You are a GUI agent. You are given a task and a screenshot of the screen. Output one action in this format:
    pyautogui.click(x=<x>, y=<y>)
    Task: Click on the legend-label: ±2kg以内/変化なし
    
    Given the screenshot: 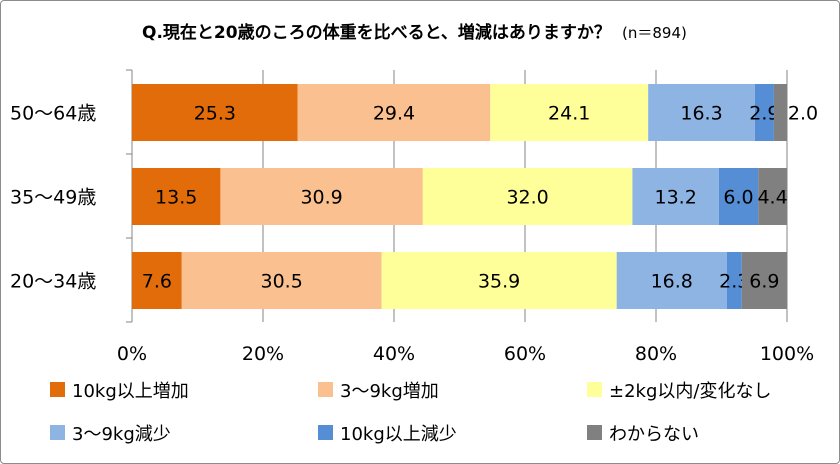 What is the action you would take?
    pyautogui.click(x=690, y=391)
    